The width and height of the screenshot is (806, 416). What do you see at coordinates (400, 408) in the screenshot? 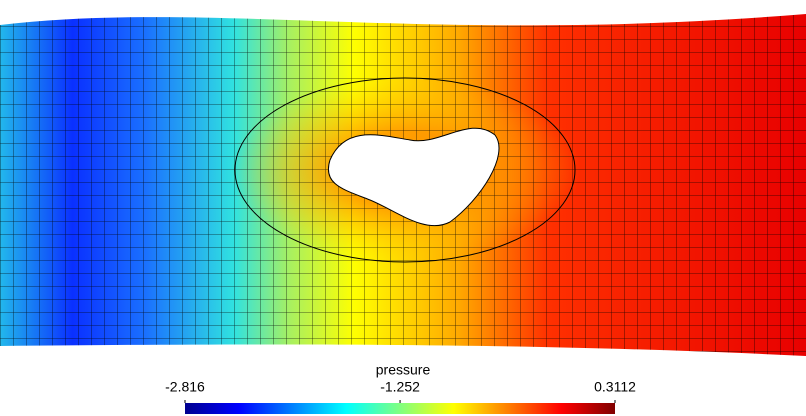
I see `colorbar` at bounding box center [400, 408].